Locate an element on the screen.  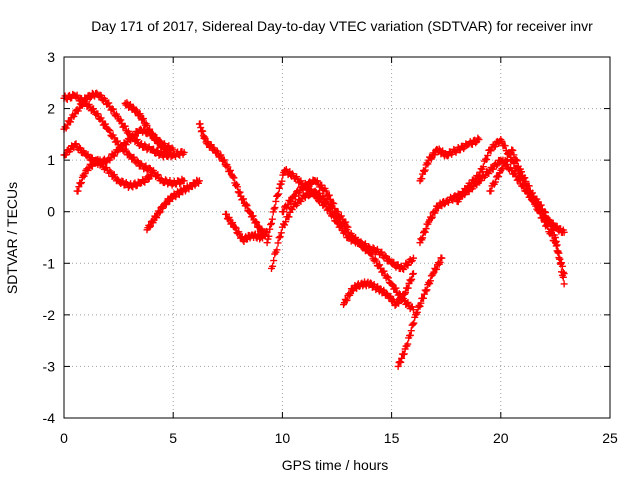
series-track-e is located at coordinates (147, 129).